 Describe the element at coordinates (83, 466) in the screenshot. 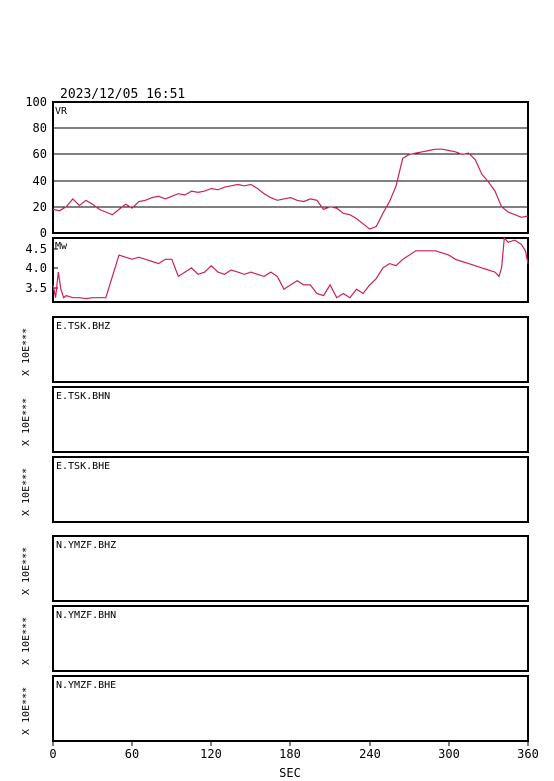

I see `station-label: E.TSK.BHE` at that location.